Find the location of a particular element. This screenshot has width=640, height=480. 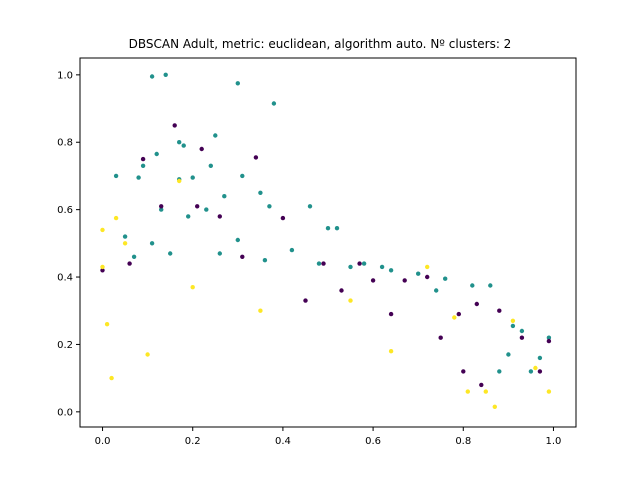

y-tick-label: 0.8 is located at coordinates (65, 143).